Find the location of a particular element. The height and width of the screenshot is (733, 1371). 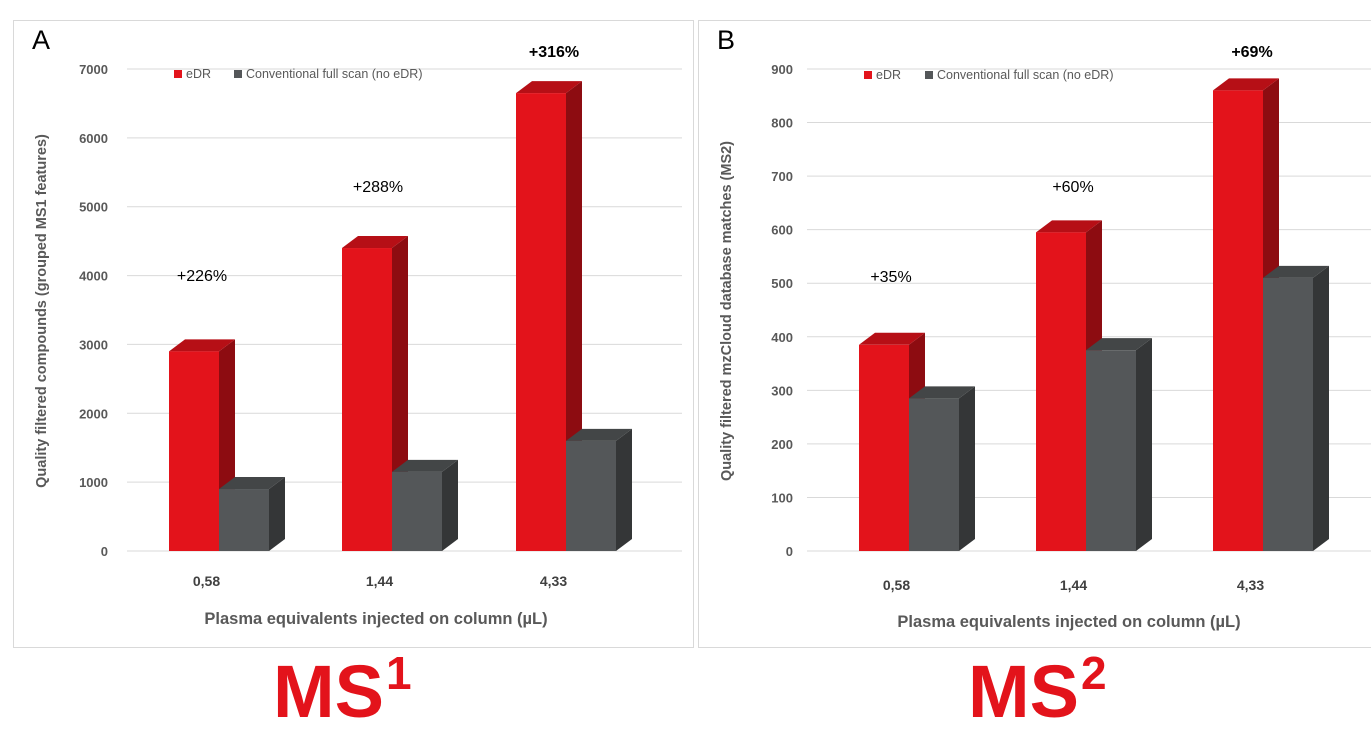

figure-label-ms2: MS2 is located at coordinates (1037, 689).